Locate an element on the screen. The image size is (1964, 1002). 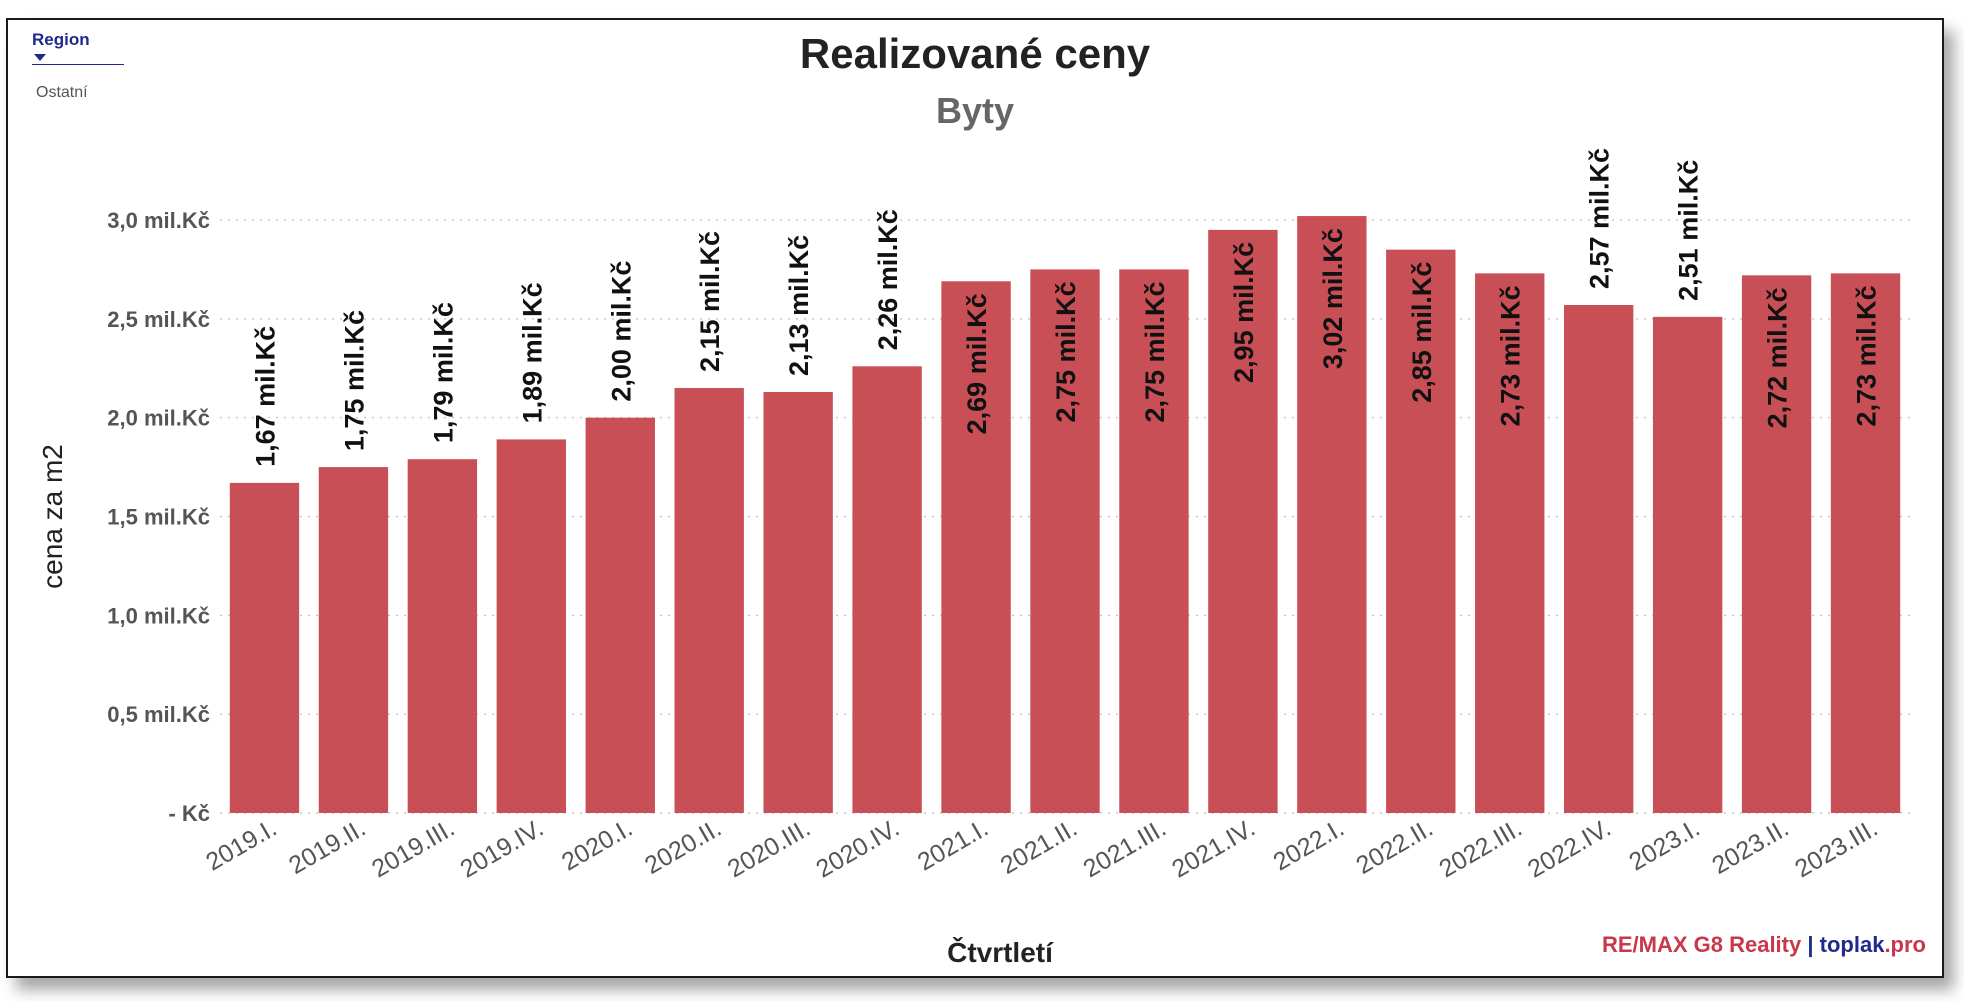
y-tick-label: 0,5 mil.Kč is located at coordinates (158, 714).